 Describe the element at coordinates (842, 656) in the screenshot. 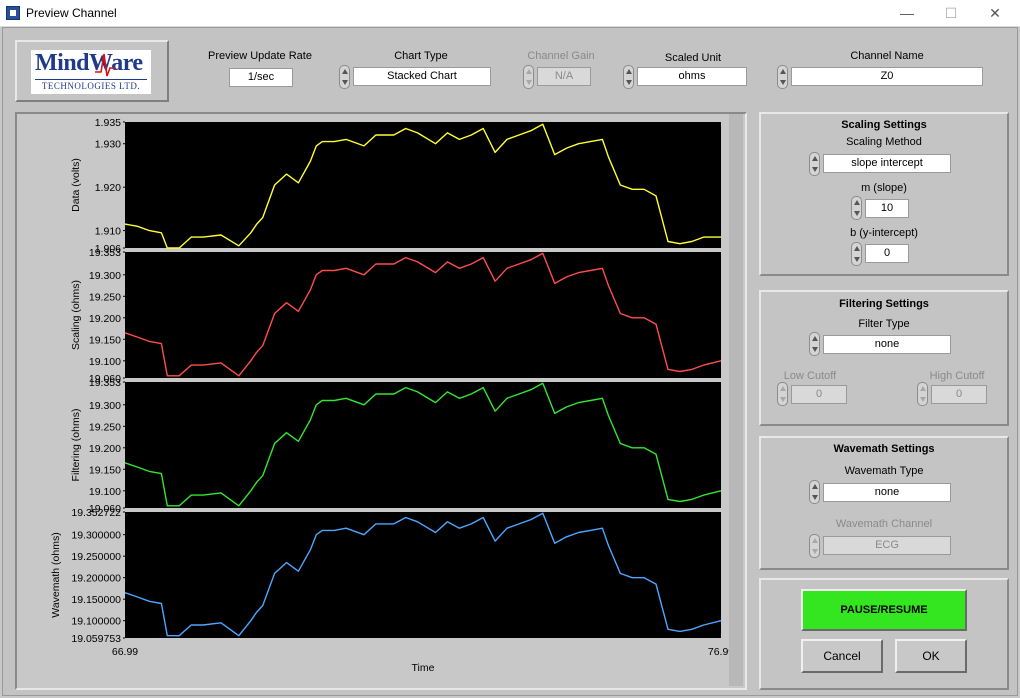

I see `cancel-button: Cancel` at that location.